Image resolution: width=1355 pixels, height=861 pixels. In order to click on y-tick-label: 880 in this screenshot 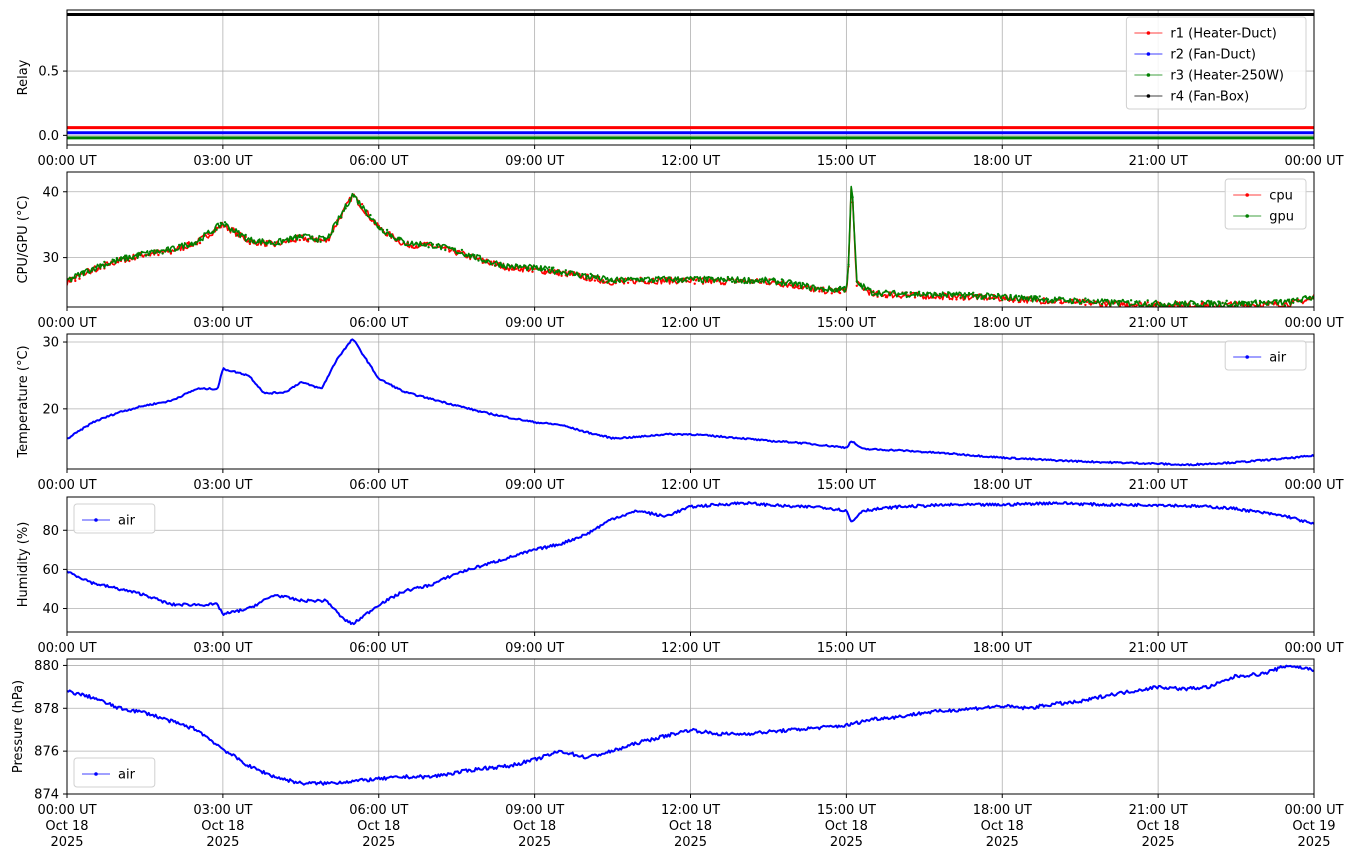, I will do `click(46, 666)`.